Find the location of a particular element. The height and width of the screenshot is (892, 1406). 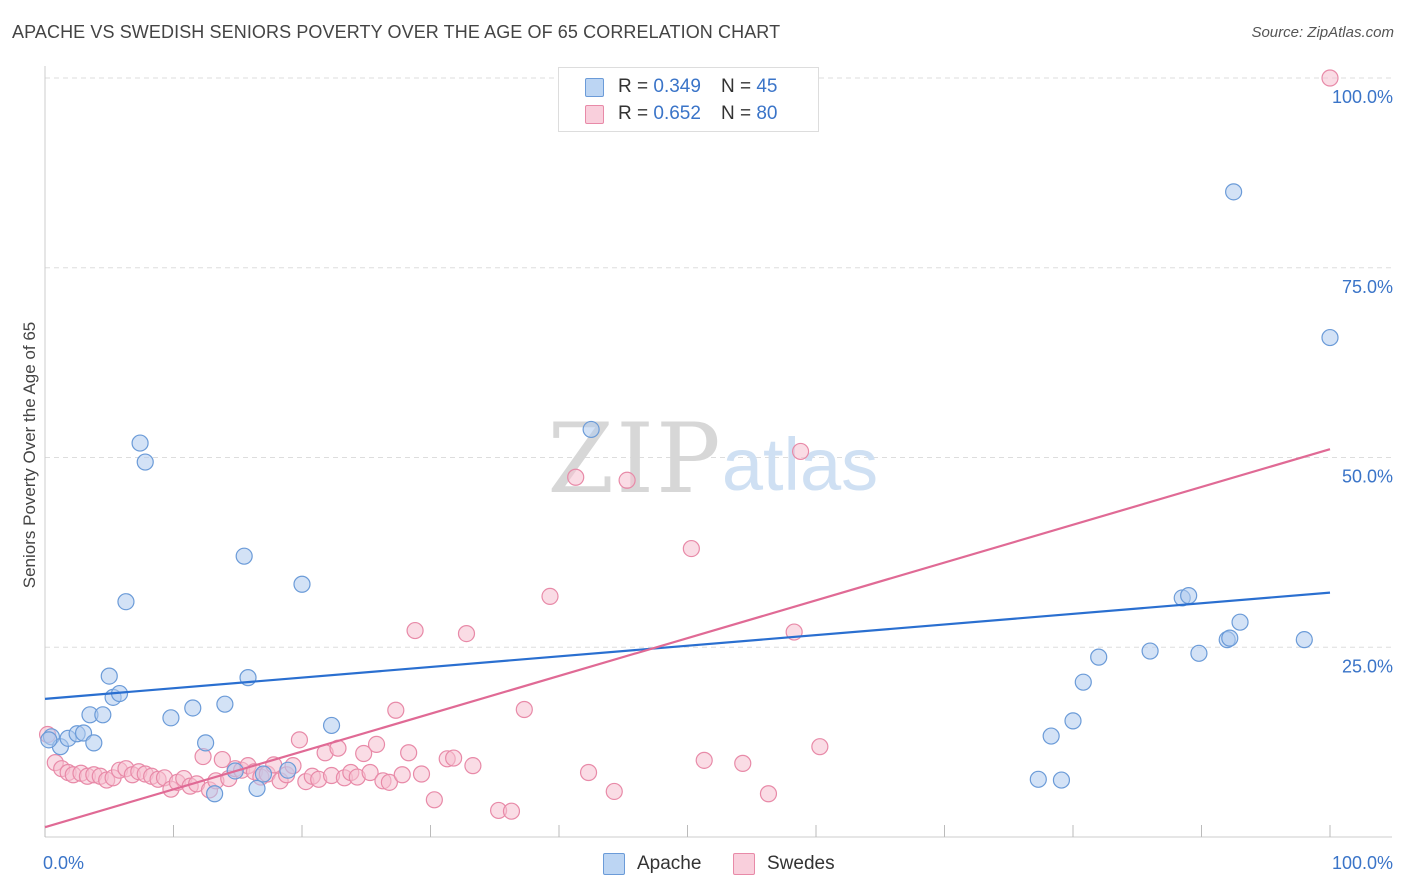

y-tick-label: 25.0% is located at coordinates (1367, 666).